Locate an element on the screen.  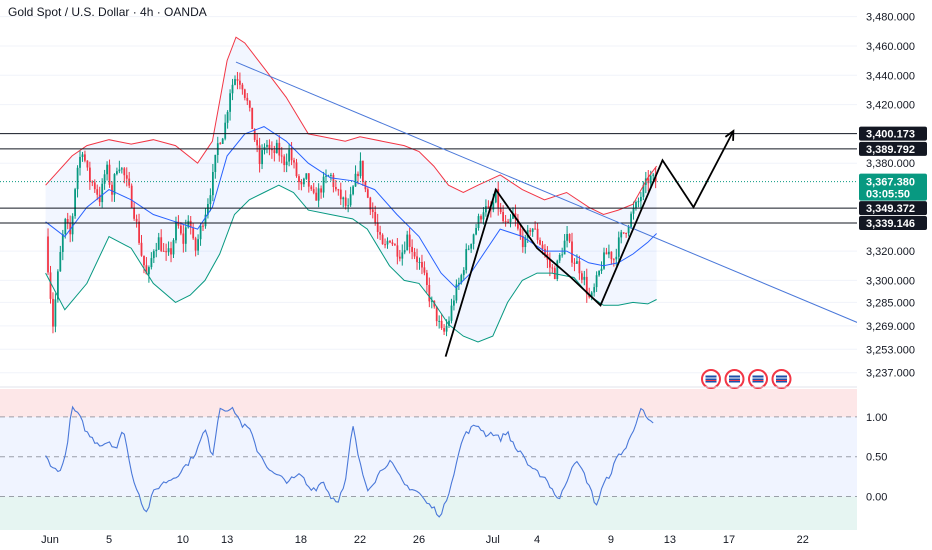
oscillator-tick-label: 0.00 is located at coordinates (876, 498).